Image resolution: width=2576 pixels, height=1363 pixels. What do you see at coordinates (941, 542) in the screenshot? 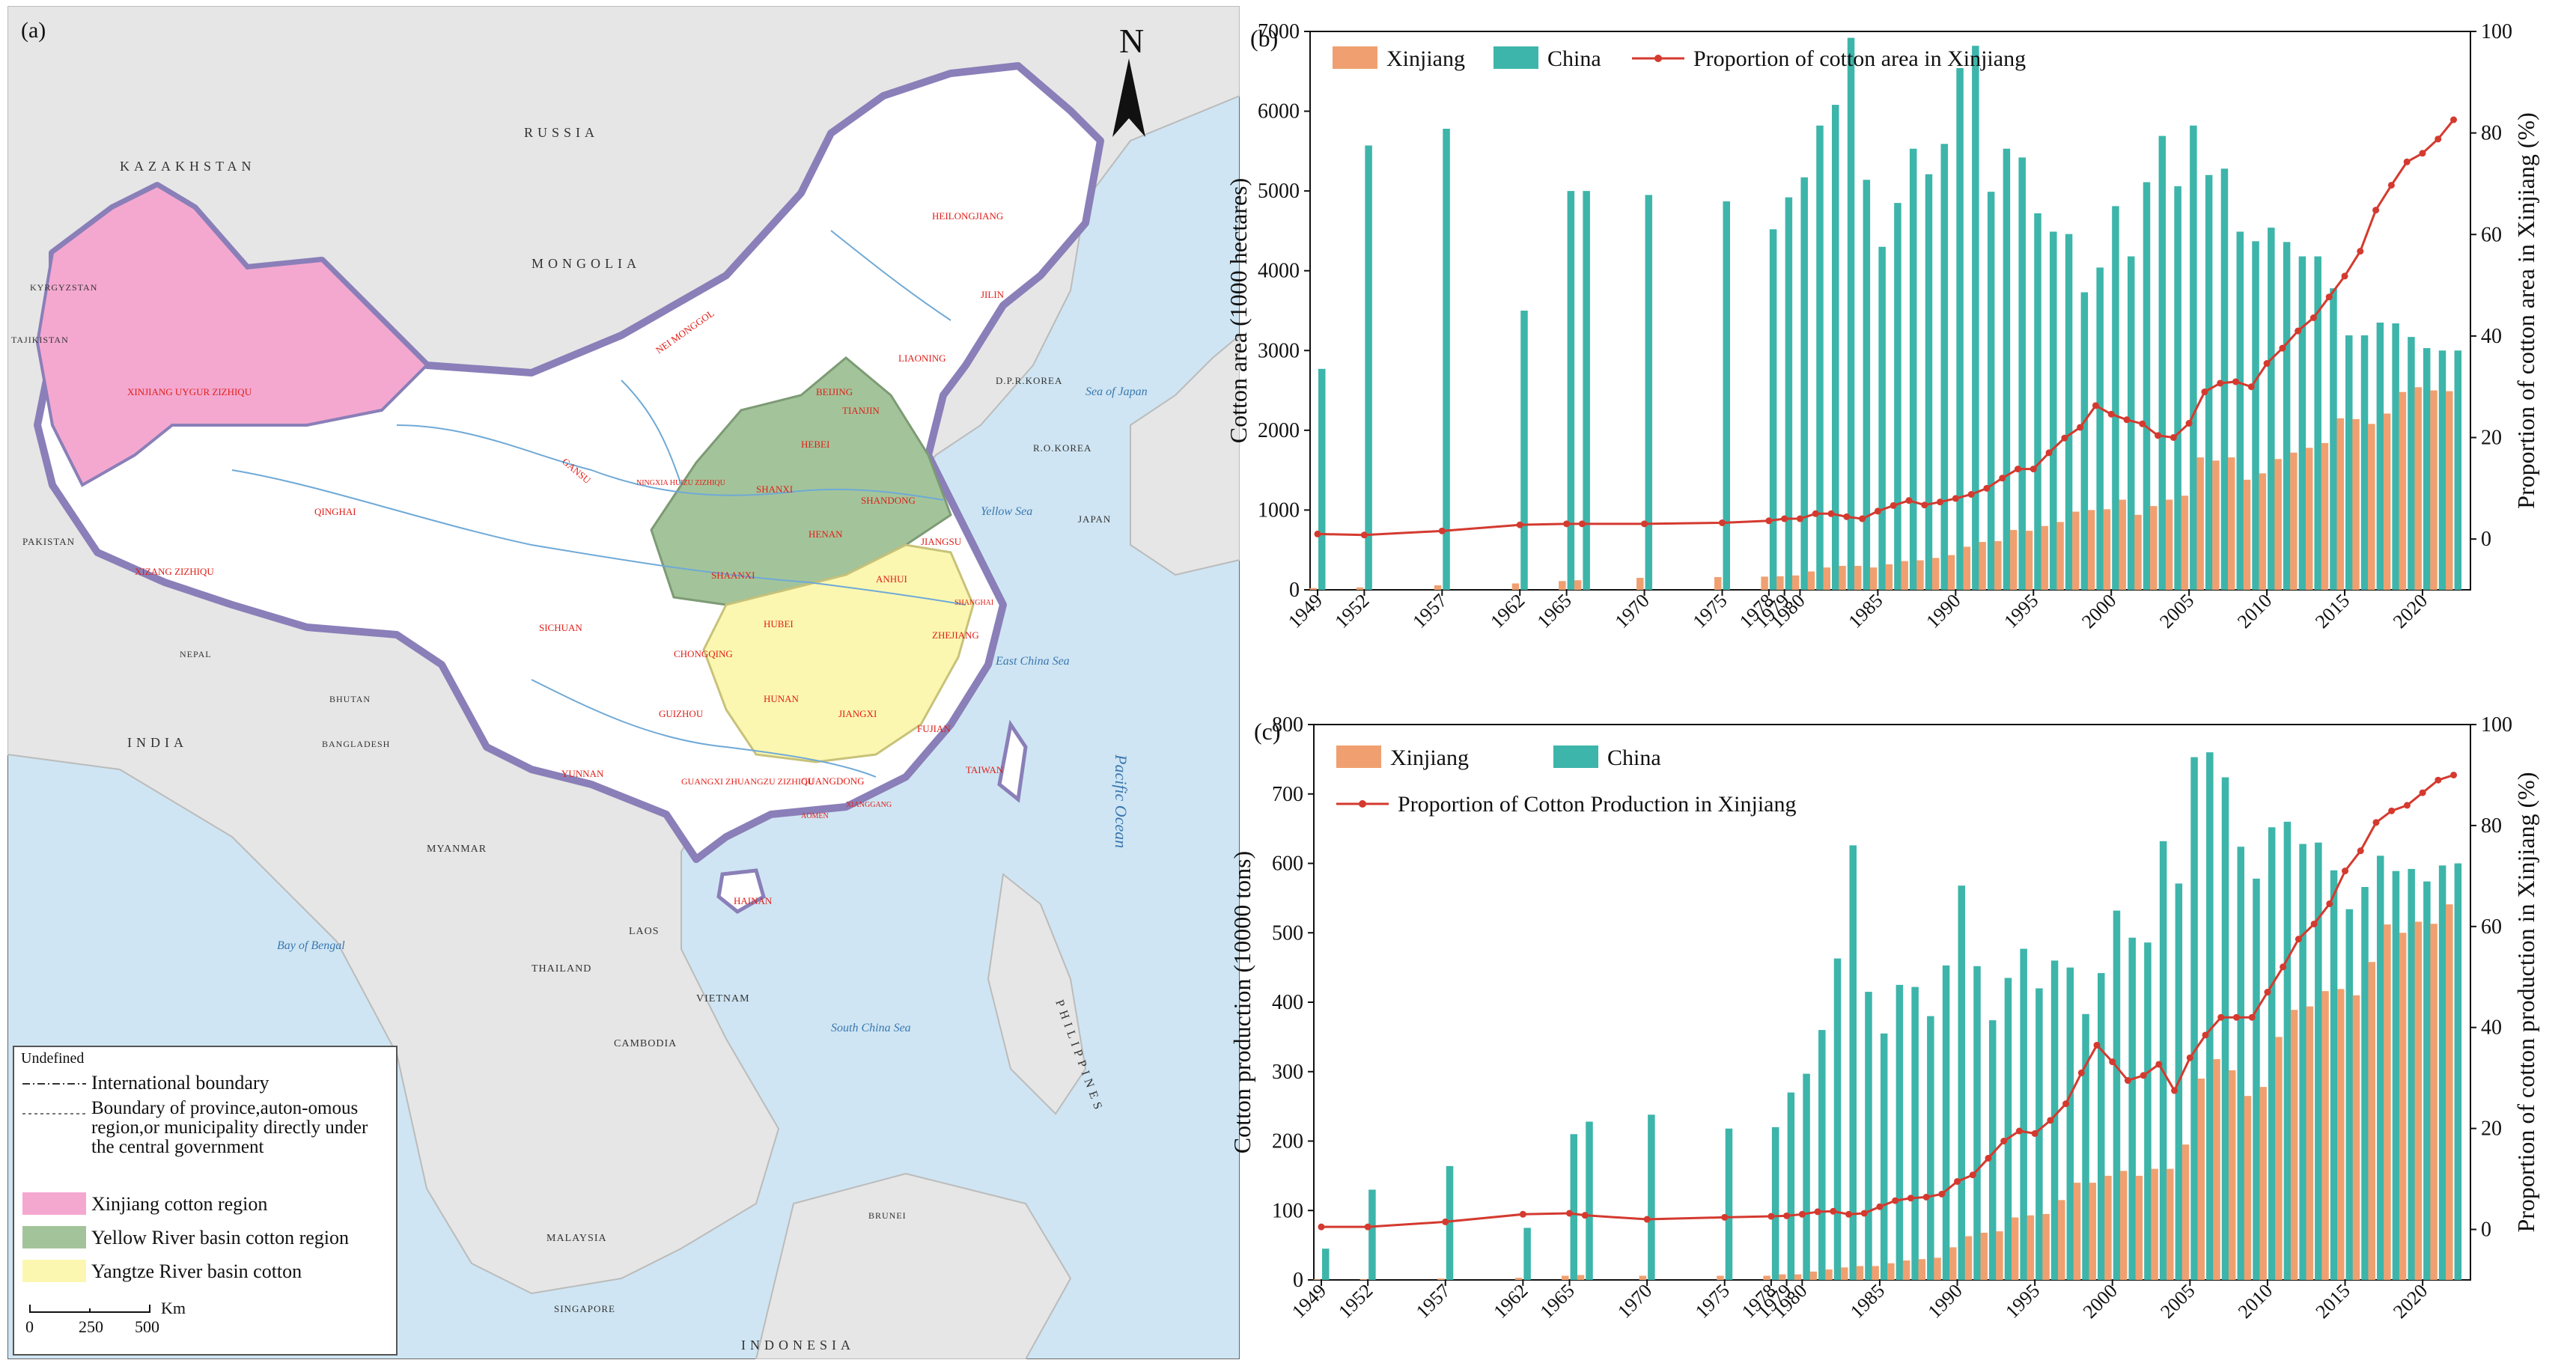
I see `province-label: JIANGSU` at bounding box center [941, 542].